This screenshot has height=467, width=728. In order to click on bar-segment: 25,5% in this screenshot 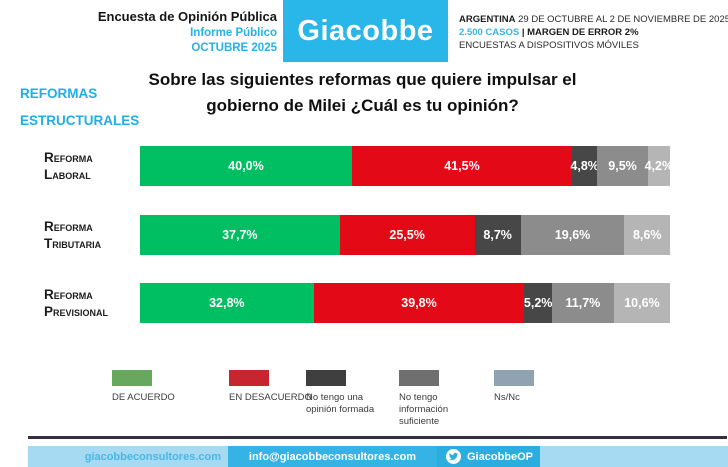, I will do `click(407, 235)`.